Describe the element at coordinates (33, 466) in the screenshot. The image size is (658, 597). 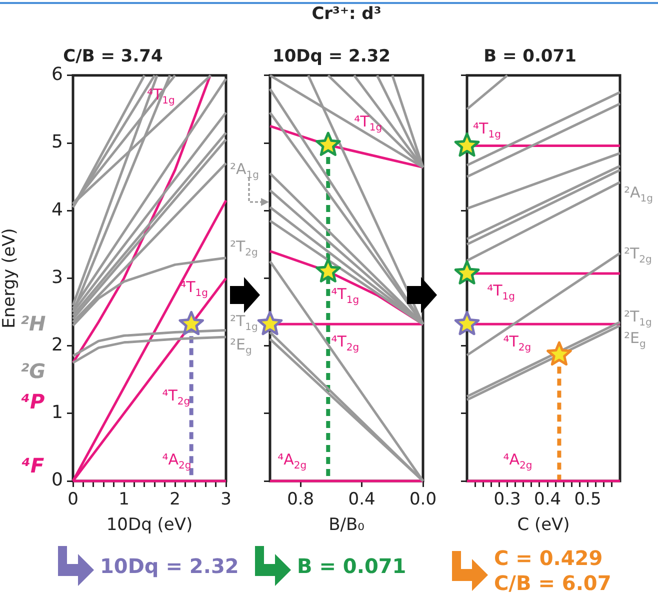
I see `text: ⁴F` at that location.